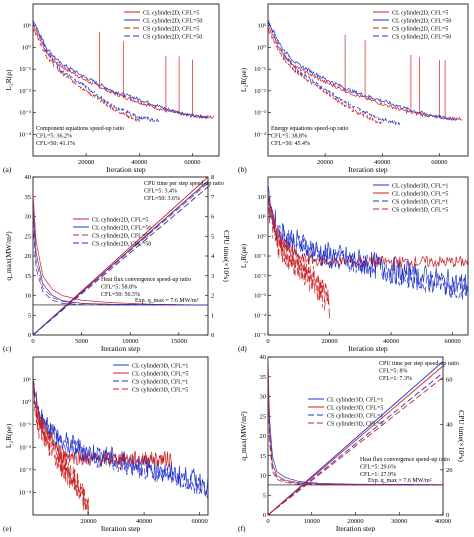 The height and width of the screenshot is (537, 474). What do you see at coordinates (355, 400) in the screenshot?
I see `legend-entry: CL cylinder3D, CFL=1` at bounding box center [355, 400].